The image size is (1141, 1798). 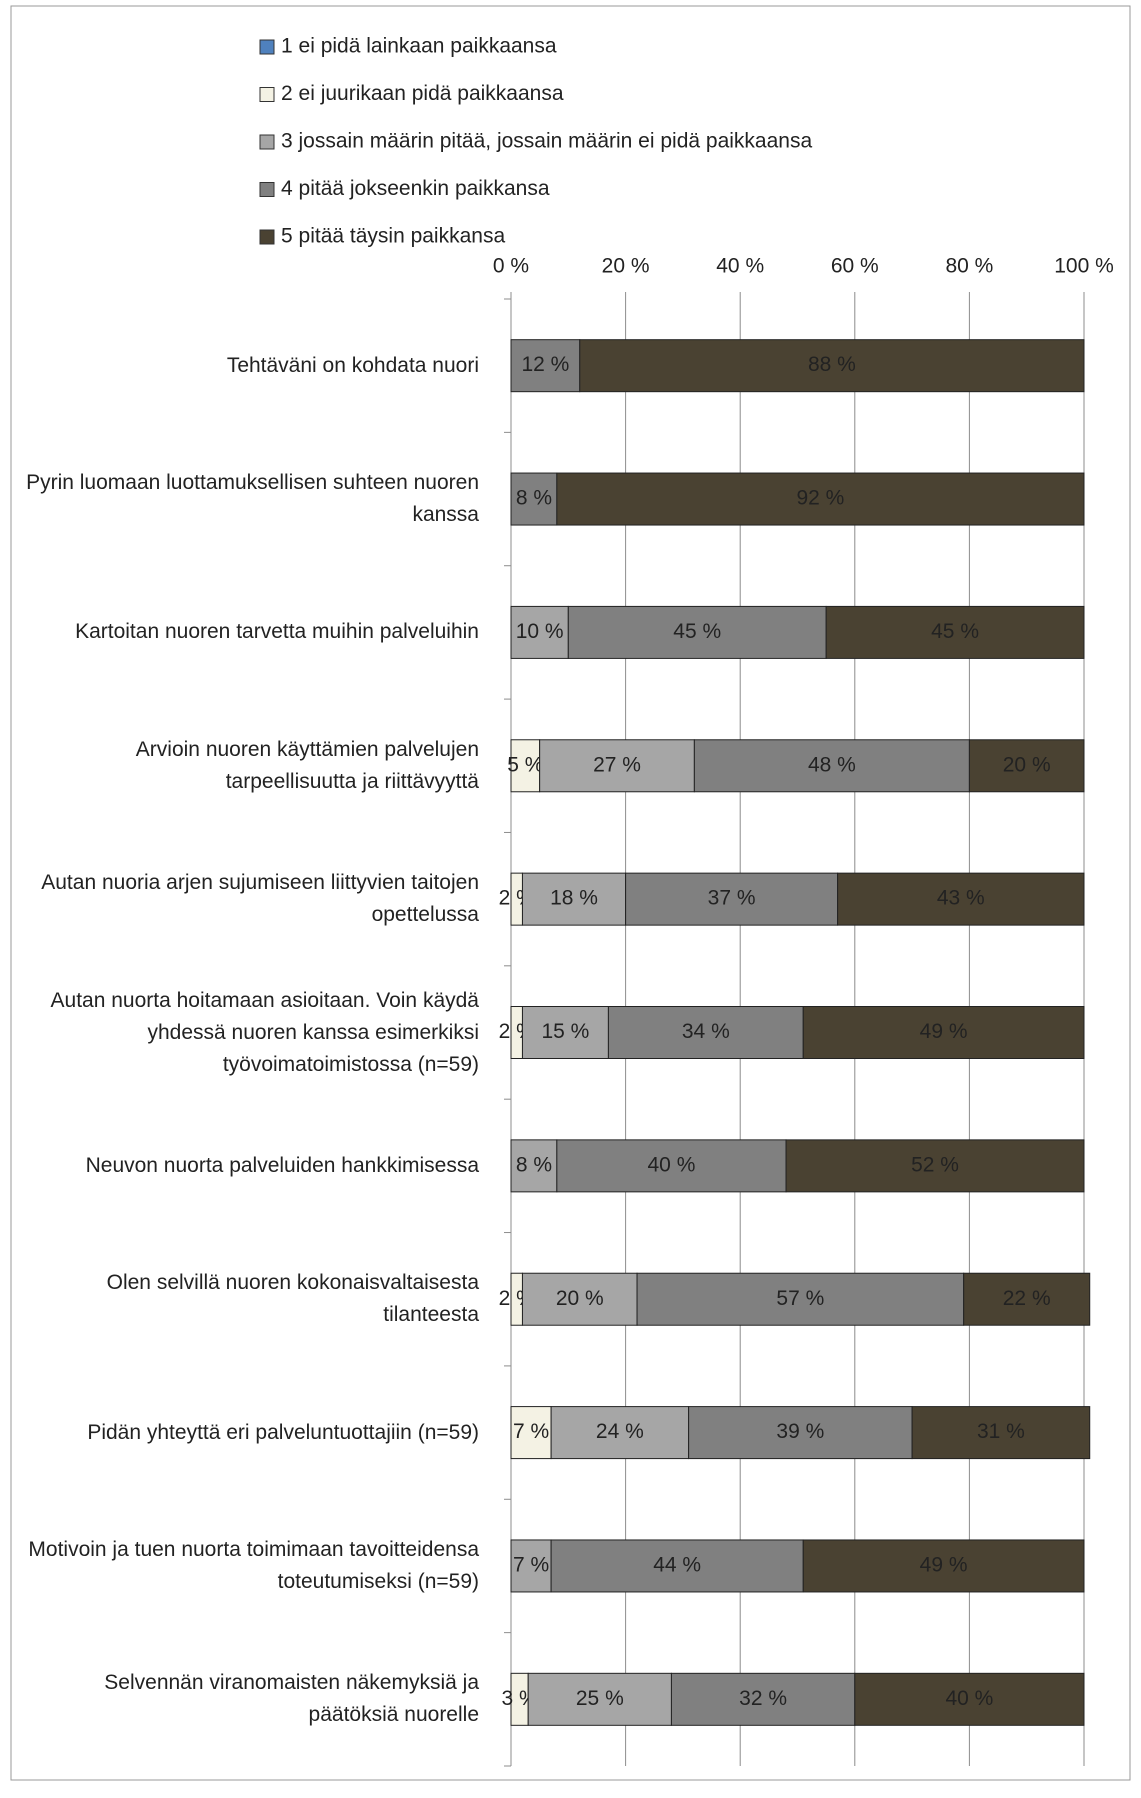 I want to click on data-label: 22 %, so click(x=1027, y=1298).